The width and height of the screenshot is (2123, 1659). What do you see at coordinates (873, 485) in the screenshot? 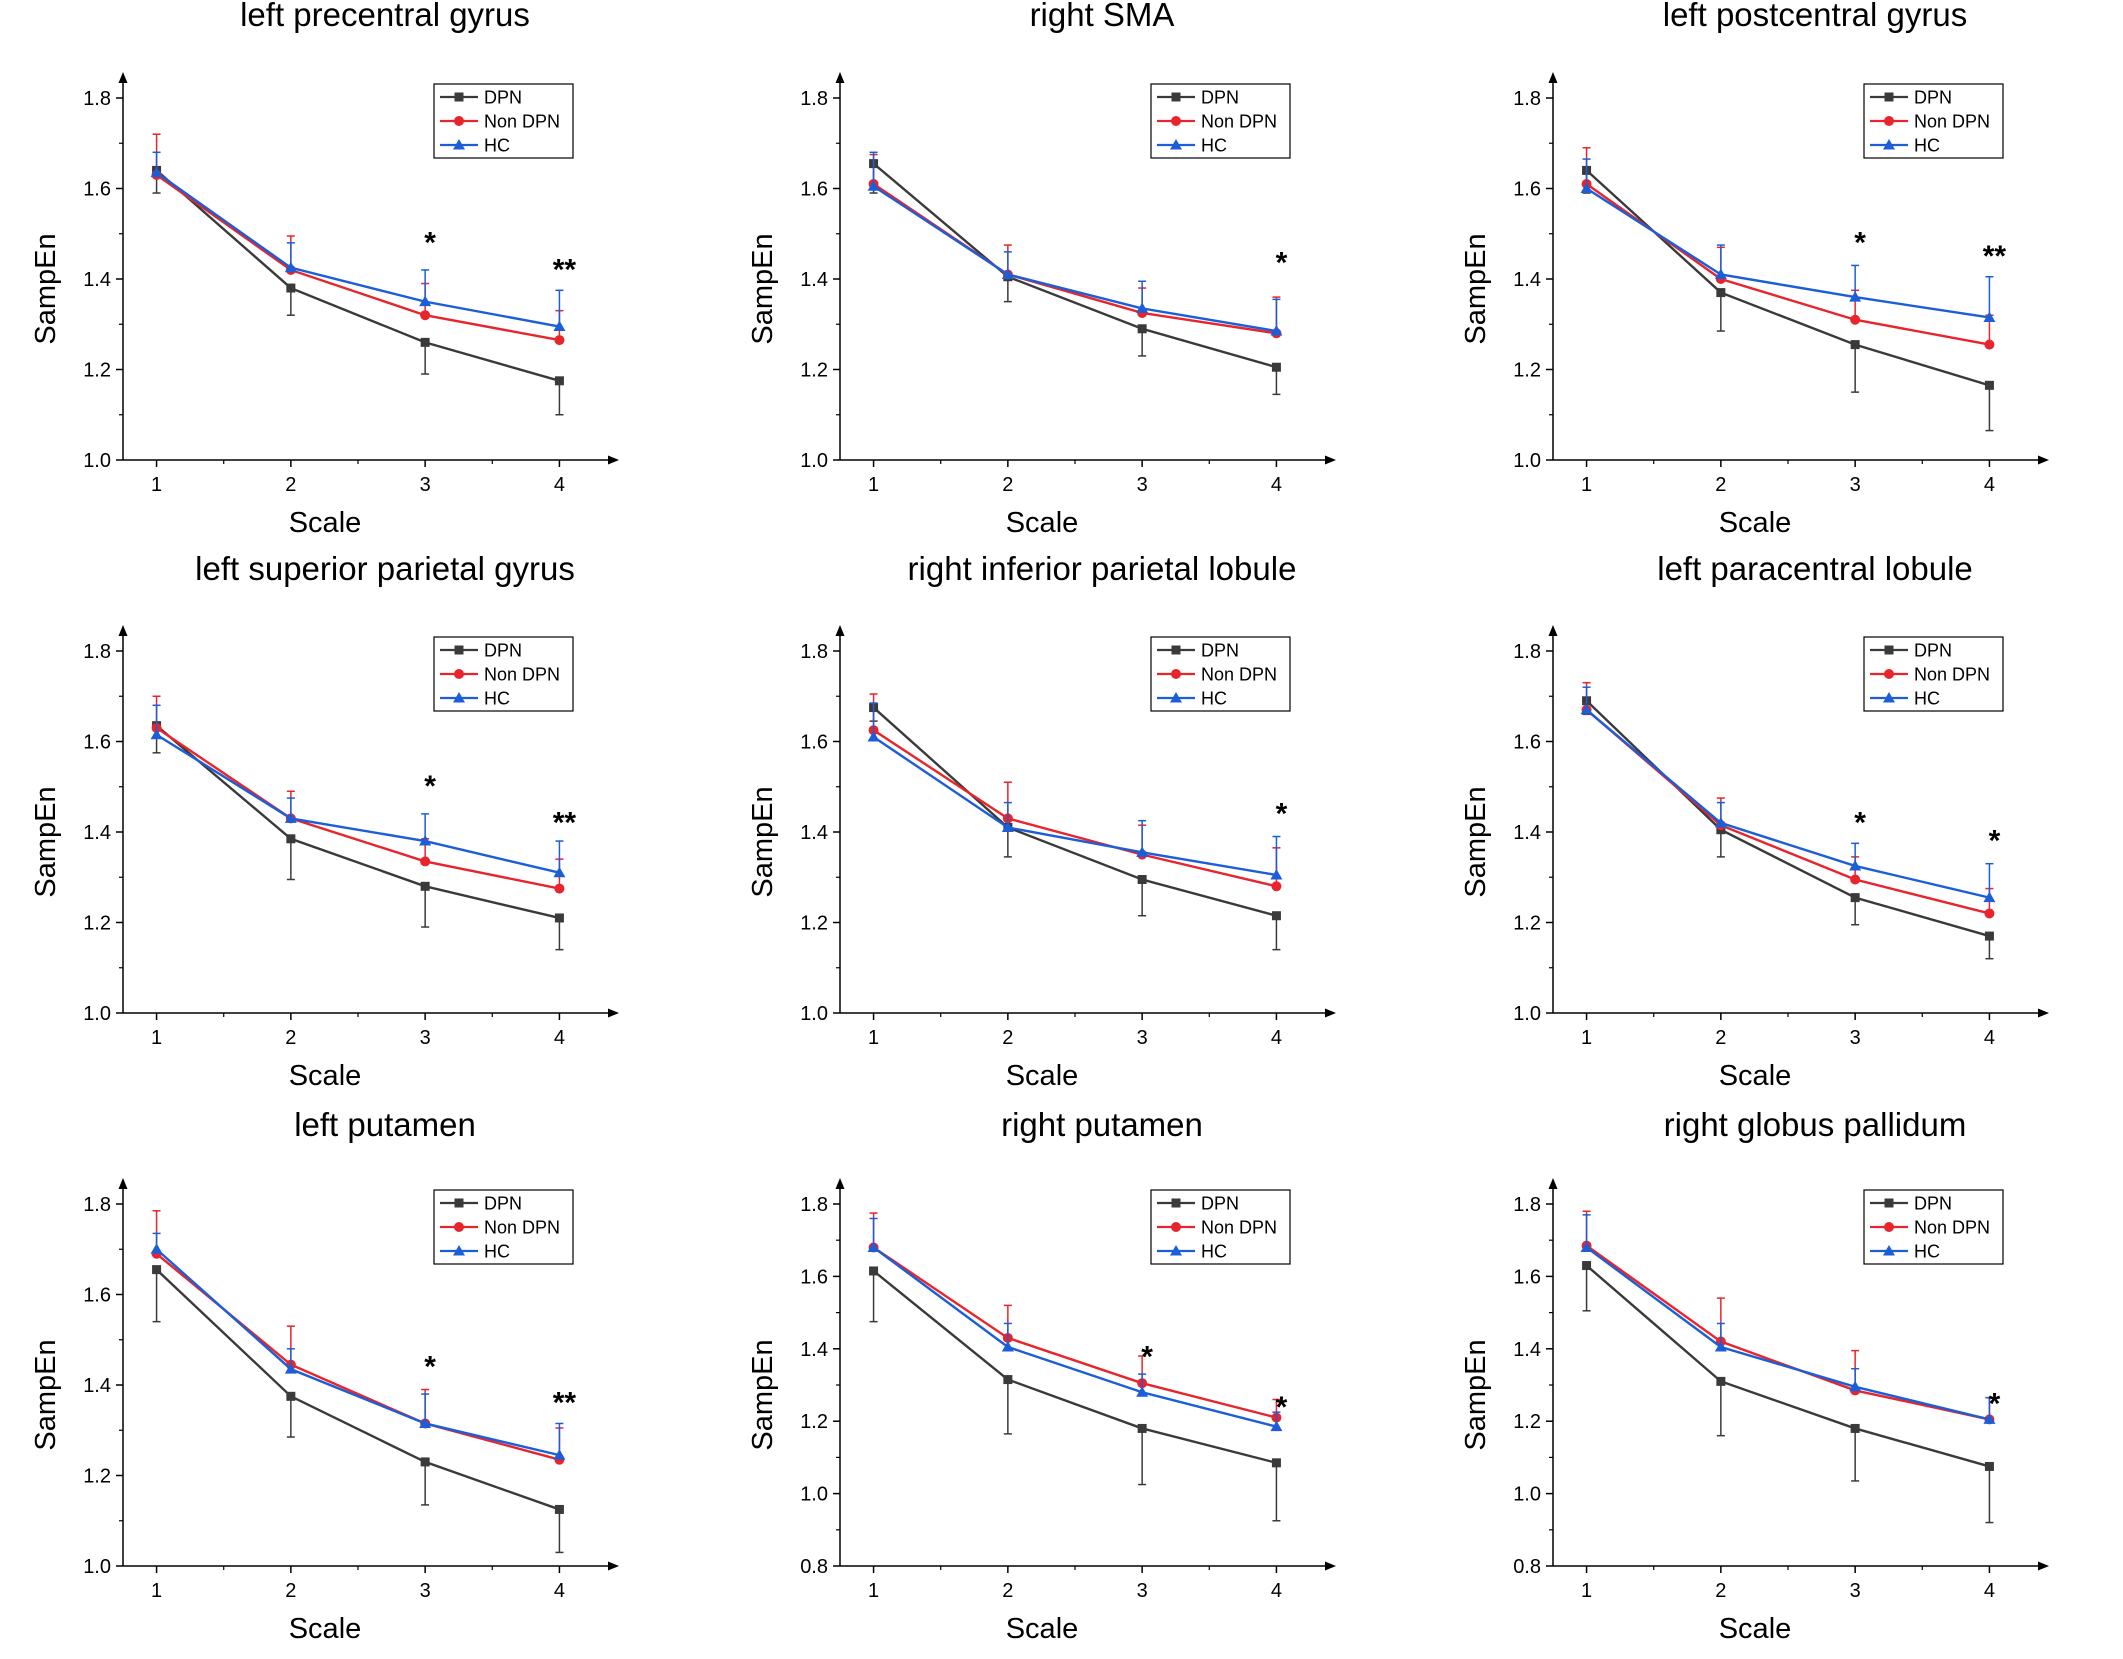
I see `x-tick-label: 1` at bounding box center [873, 485].